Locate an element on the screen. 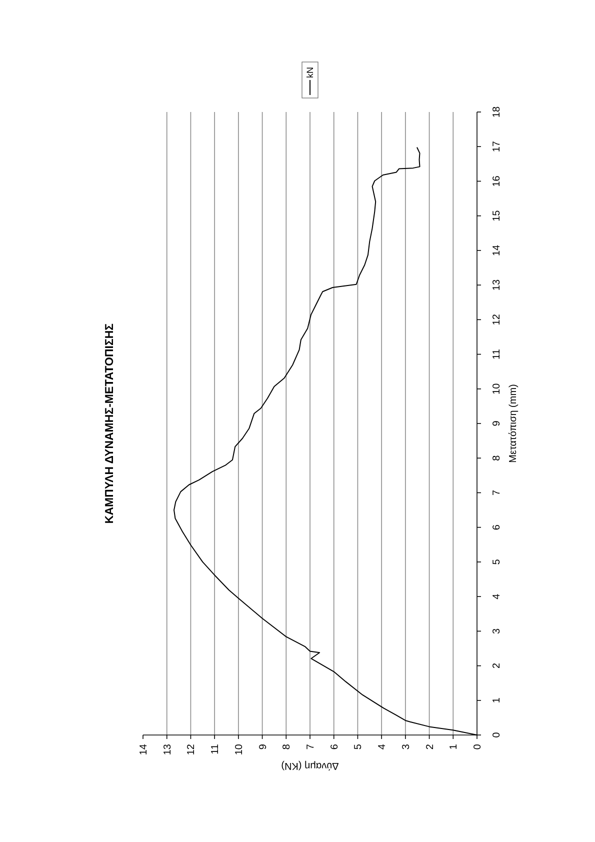 The width and height of the screenshot is (595, 842). x-tick-label: 9 is located at coordinates (263, 747).